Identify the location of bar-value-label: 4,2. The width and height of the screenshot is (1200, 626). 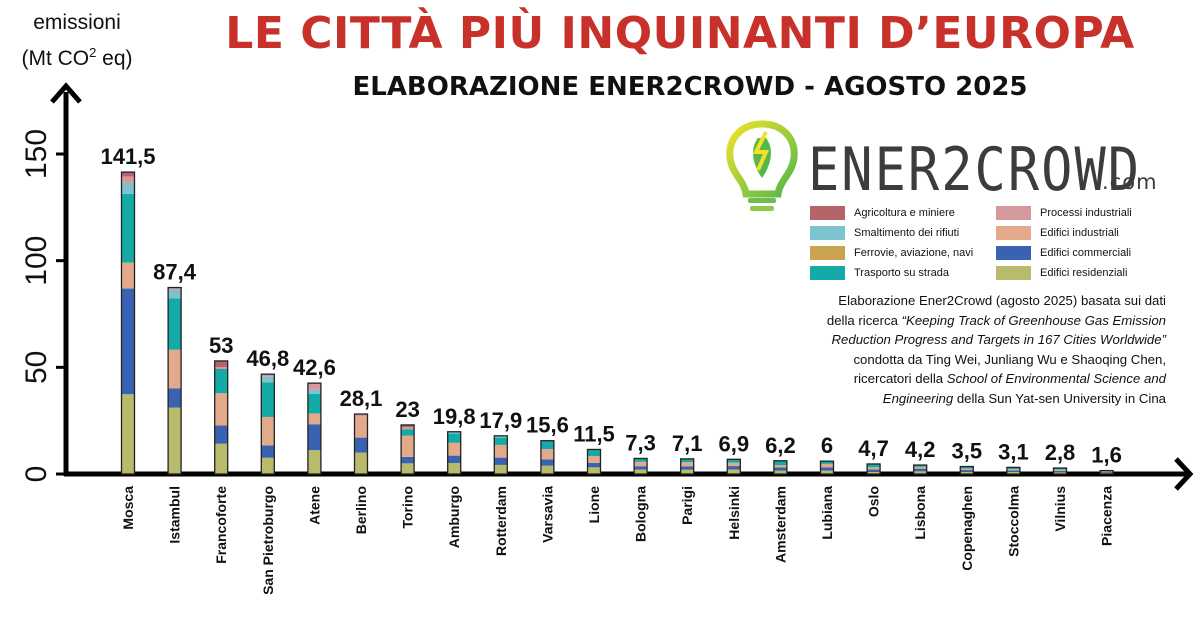
(920, 449).